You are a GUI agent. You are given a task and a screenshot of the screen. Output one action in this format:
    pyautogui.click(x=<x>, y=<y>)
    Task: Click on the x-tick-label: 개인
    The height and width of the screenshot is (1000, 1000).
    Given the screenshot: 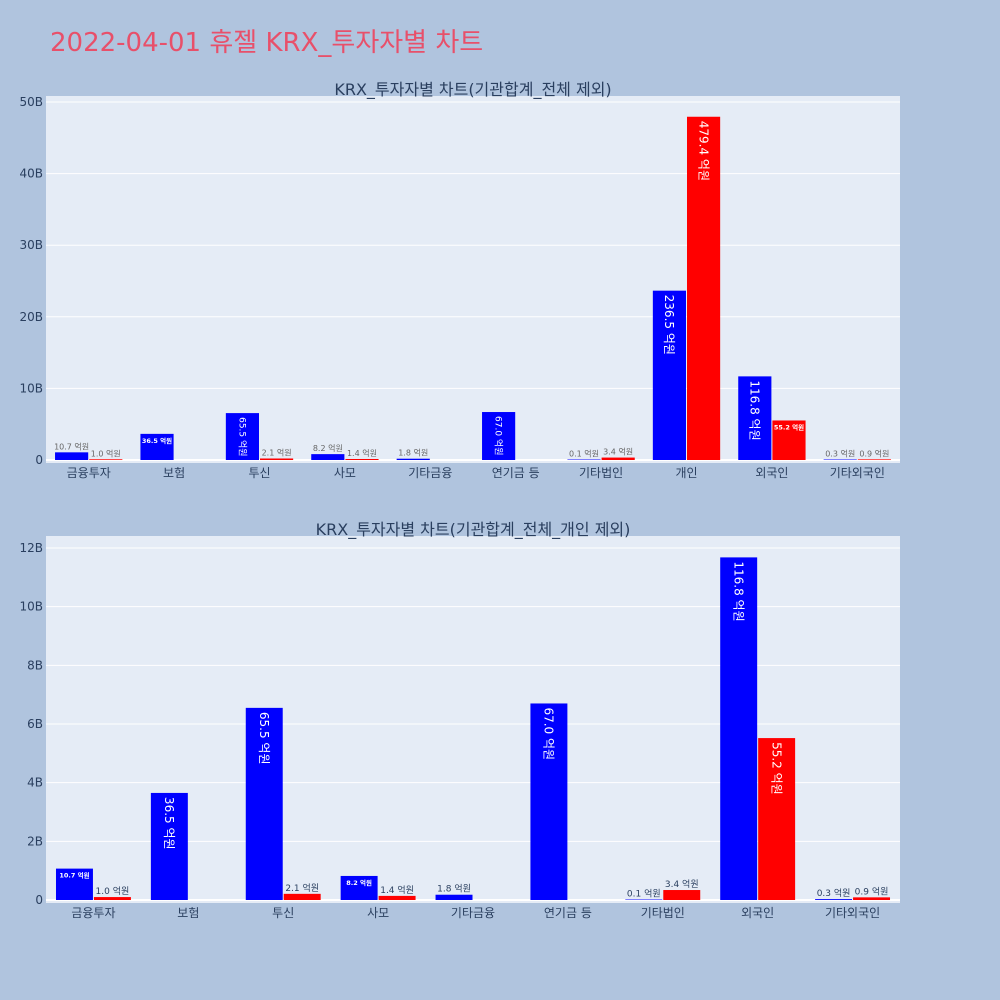 What is the action you would take?
    pyautogui.click(x=686, y=473)
    